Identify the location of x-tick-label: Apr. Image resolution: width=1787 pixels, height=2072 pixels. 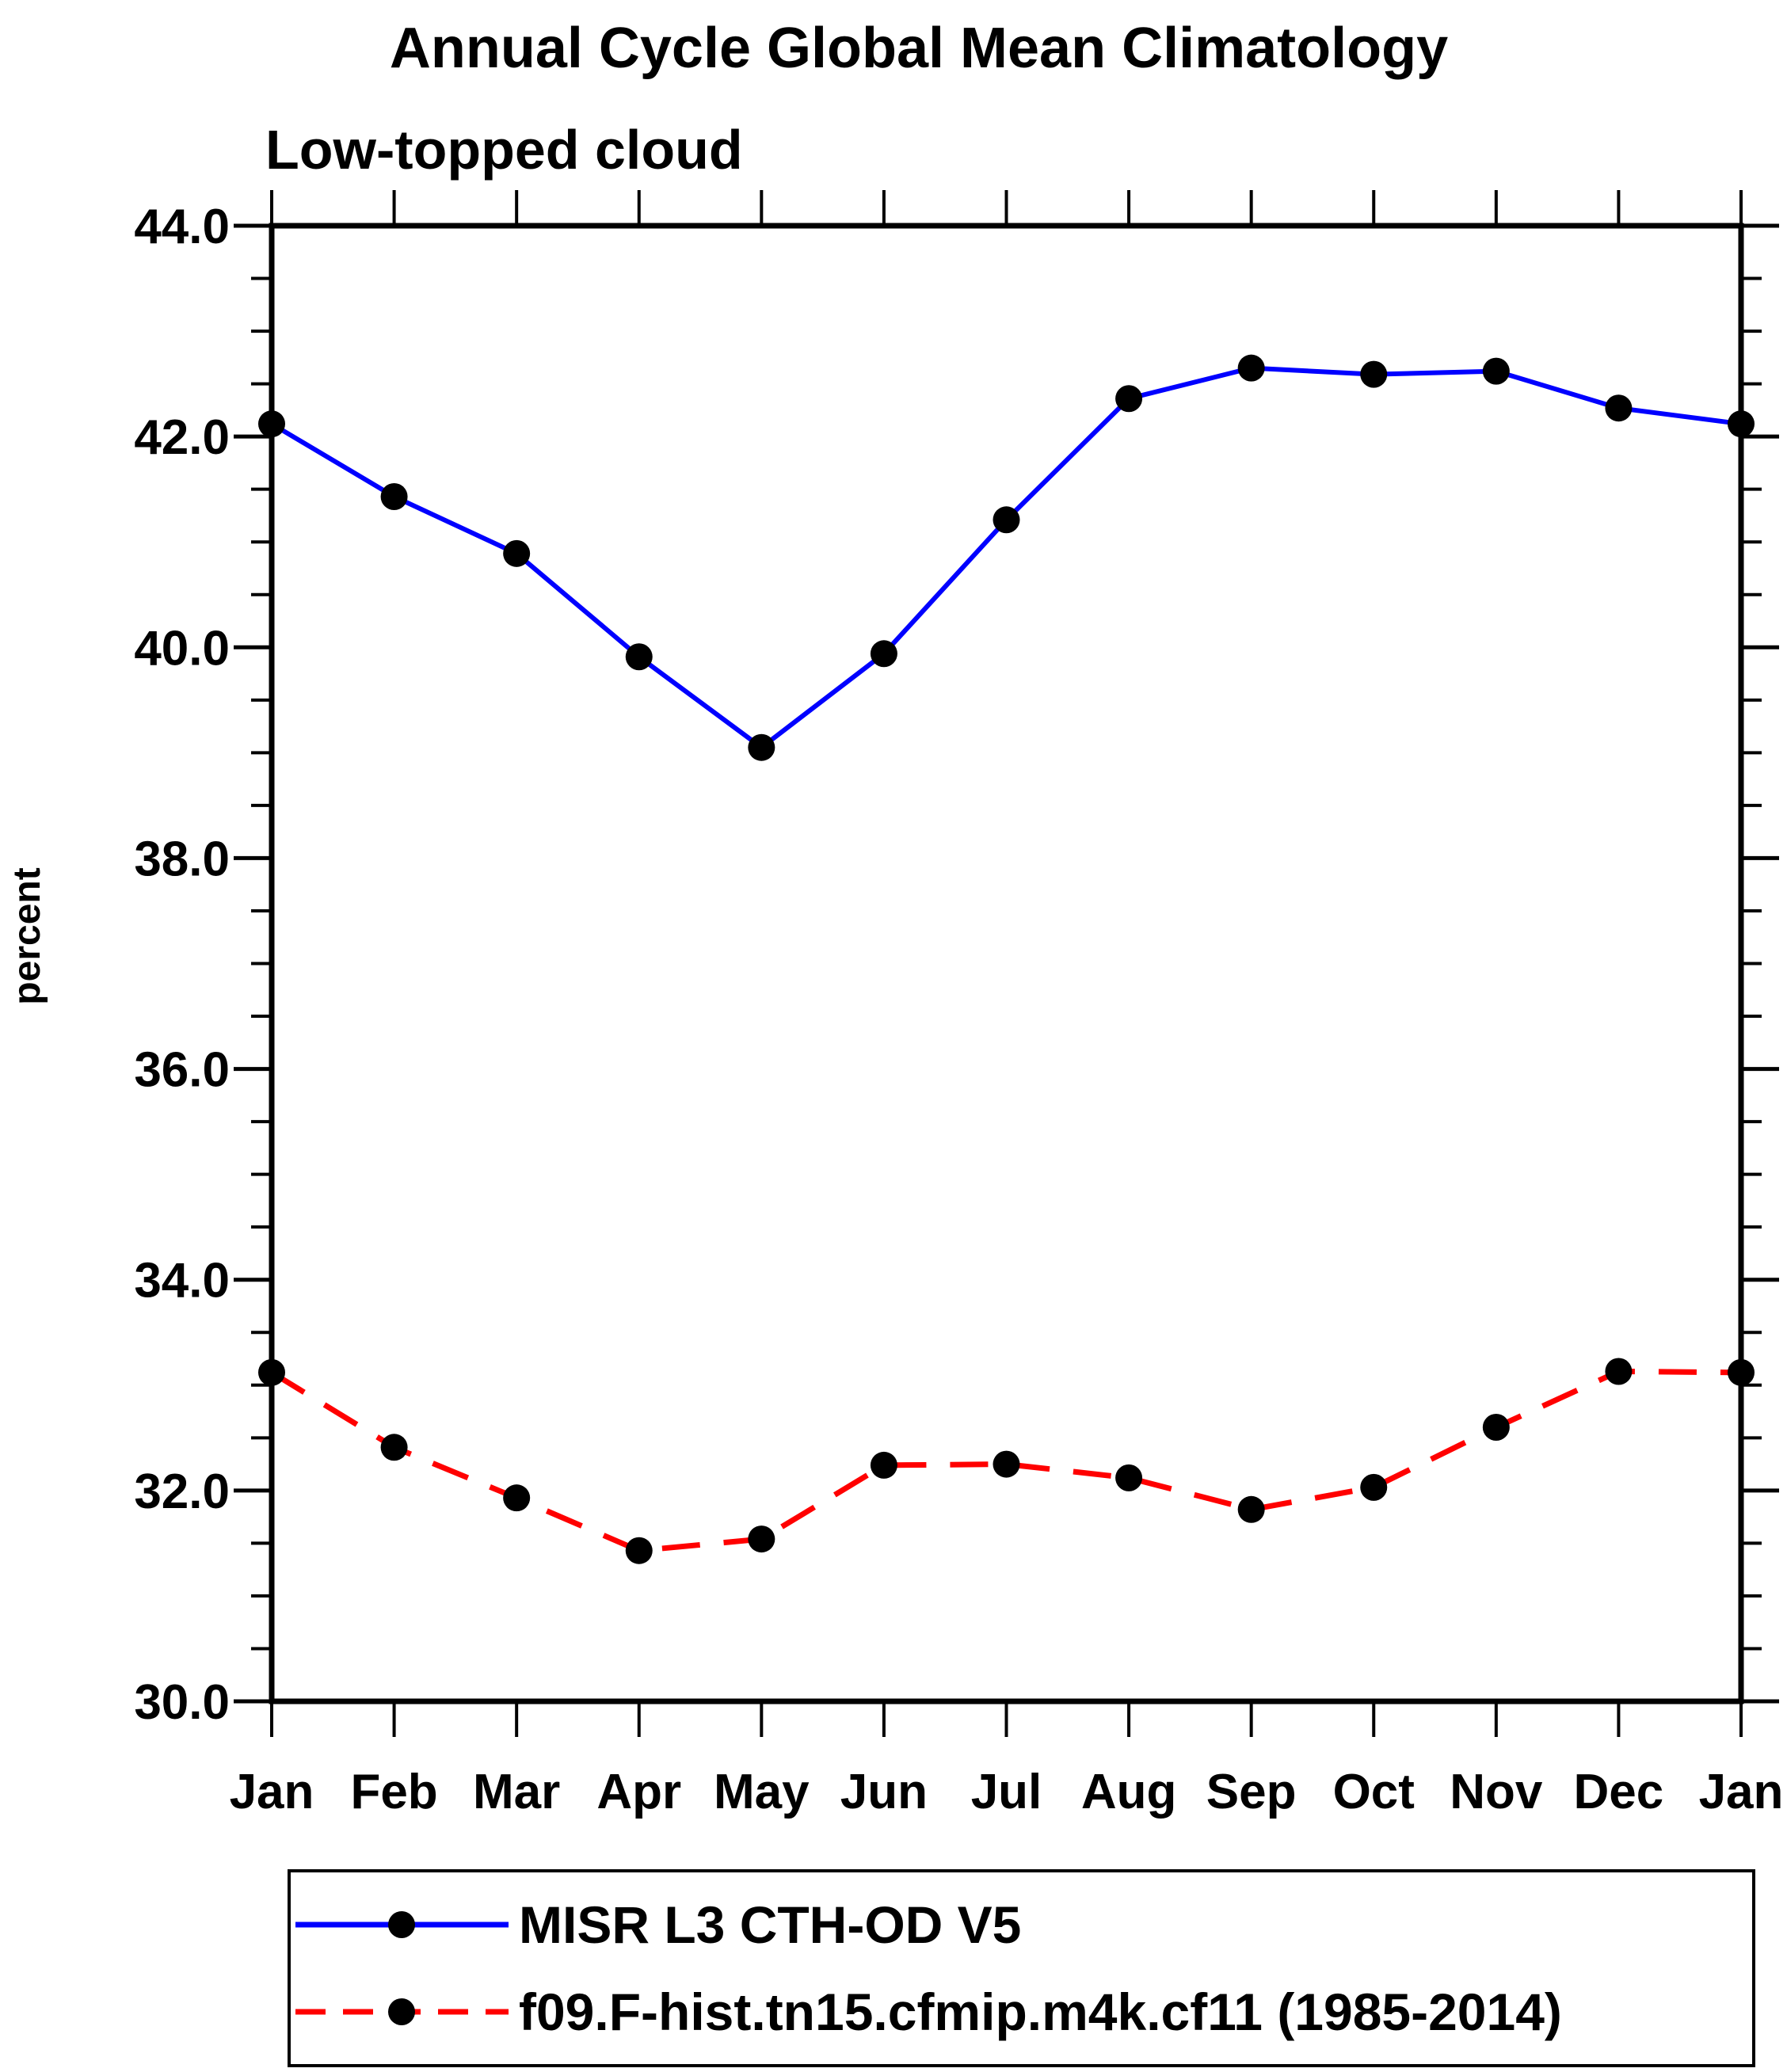
(638, 1792).